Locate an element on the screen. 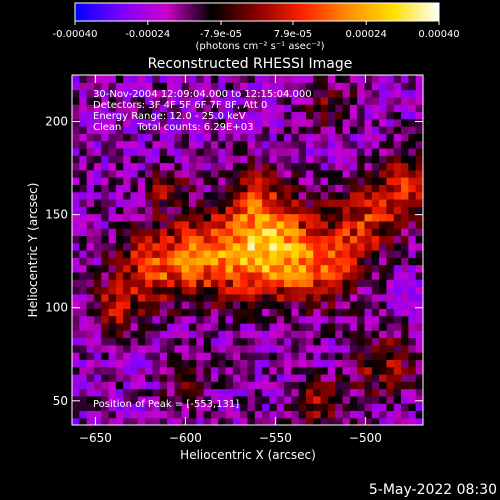 The image size is (500, 500). colorbar-tick-label: -7.9e-05 is located at coordinates (221, 34).